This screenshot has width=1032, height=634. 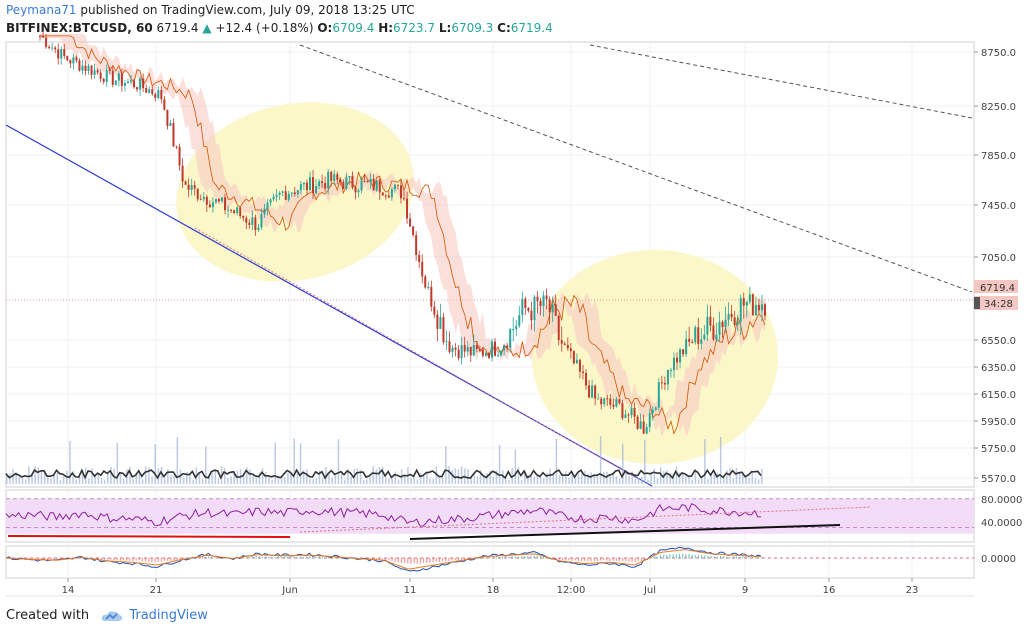 What do you see at coordinates (41, 10) in the screenshot?
I see `author-link: Peymana71` at bounding box center [41, 10].